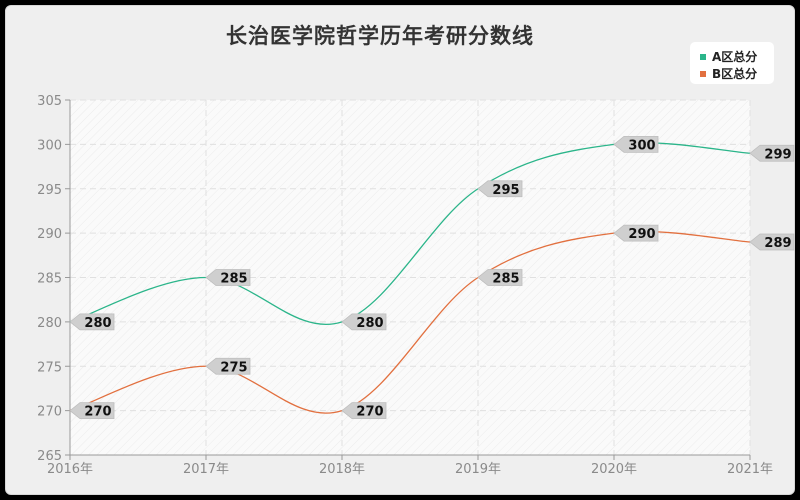 The image size is (800, 500). I want to click on data-label: 300, so click(636, 144).